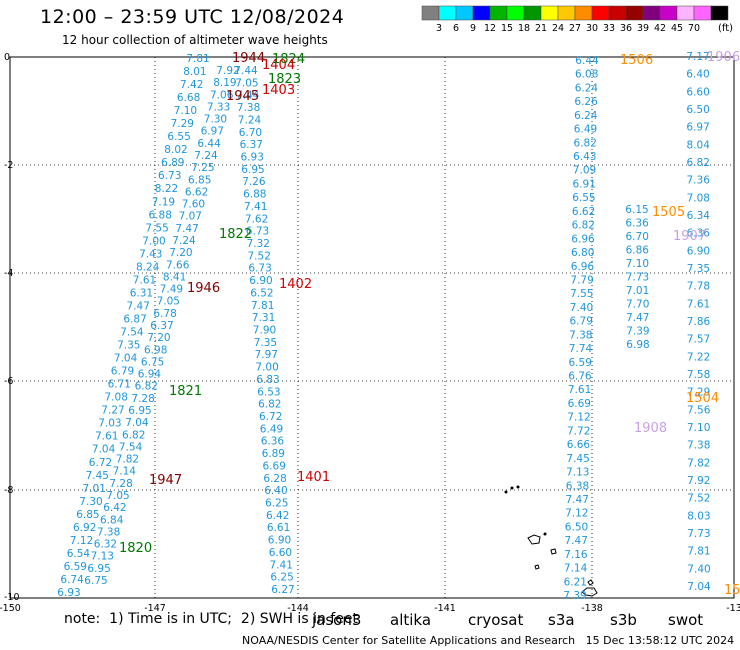 This screenshot has height=650, width=740. I want to click on wave-height-value: 7.05, so click(117, 496).